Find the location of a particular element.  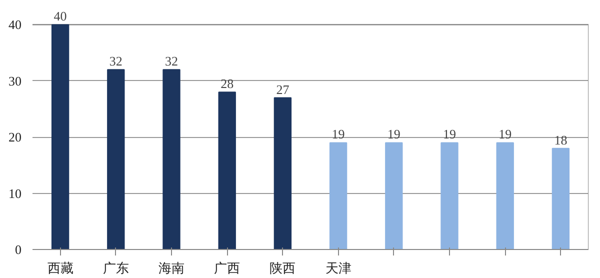

x-tick-label: 广东 is located at coordinates (115, 268).